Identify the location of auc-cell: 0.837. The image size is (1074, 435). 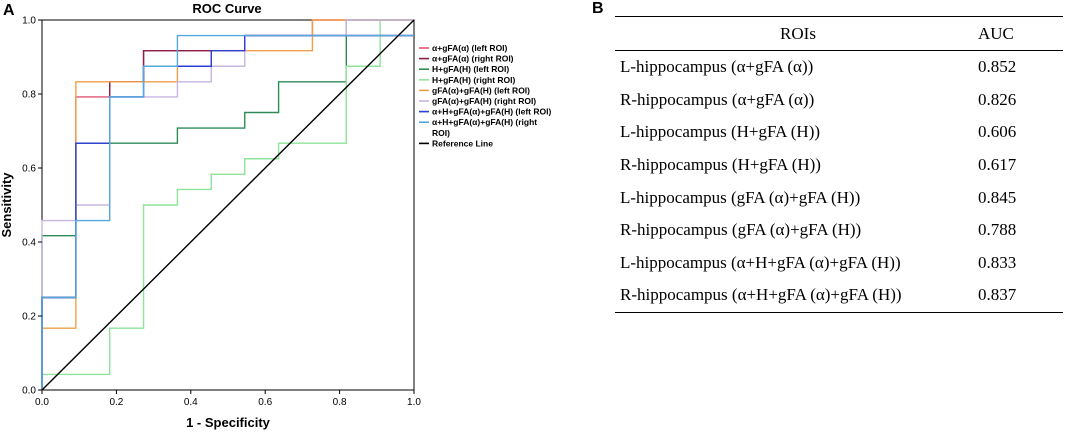
(997, 295).